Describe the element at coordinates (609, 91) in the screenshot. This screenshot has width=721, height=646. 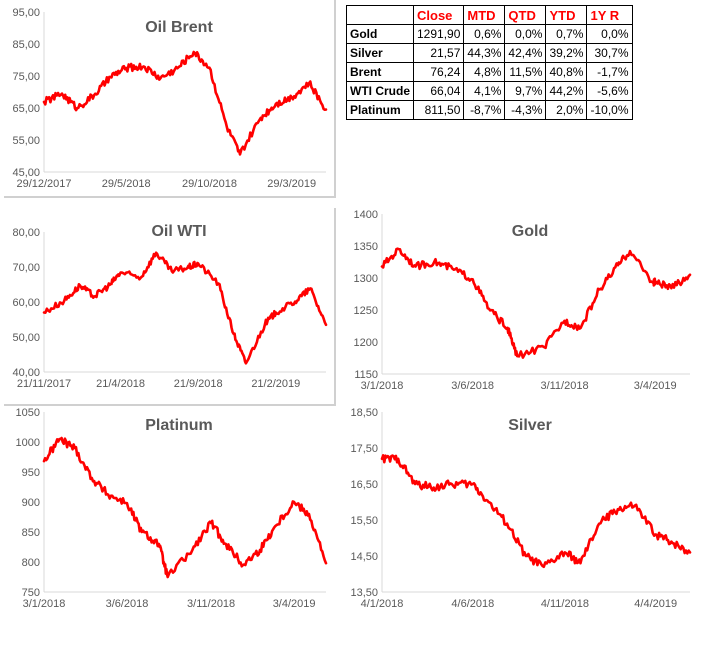
I see `one-year-return-value: -5,6%` at that location.